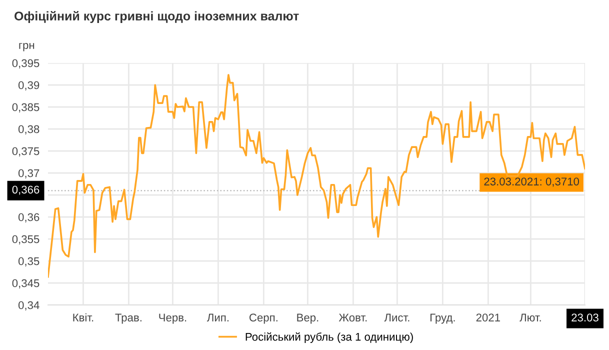 This screenshot has height=350, width=609. What do you see at coordinates (26, 283) in the screenshot?
I see `y-tick-label: 0,345` at bounding box center [26, 283].